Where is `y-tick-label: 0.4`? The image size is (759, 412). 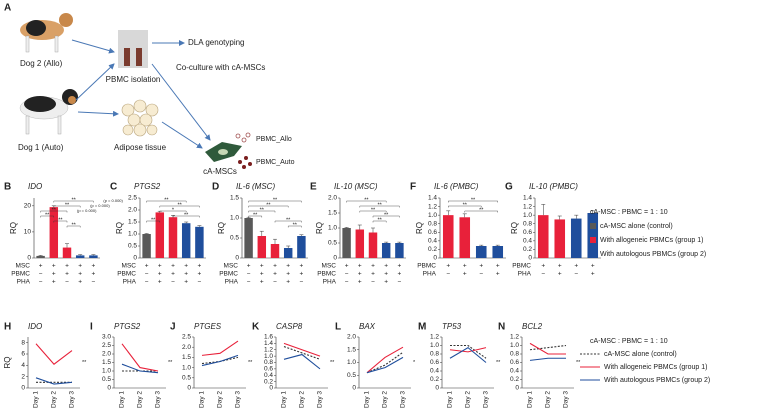
y-tick-label: 0.4 is located at coordinates (432, 241).